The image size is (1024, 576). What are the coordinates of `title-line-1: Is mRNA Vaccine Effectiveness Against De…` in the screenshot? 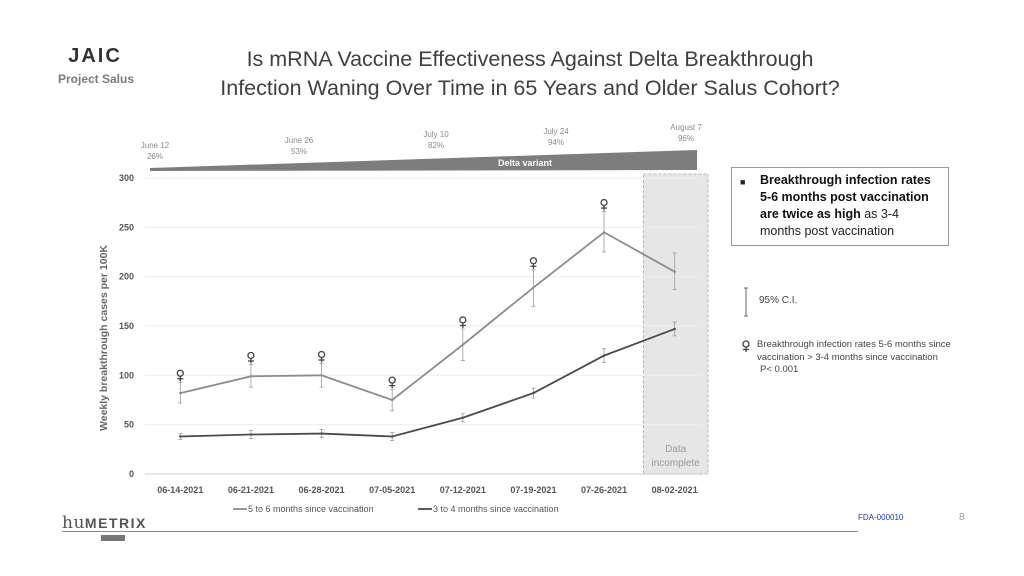 It's located at (530, 59).